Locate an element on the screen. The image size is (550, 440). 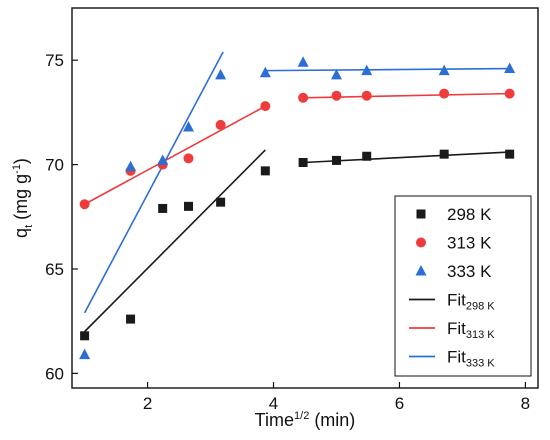
y-axis-title: qt (mg g-1) is located at coordinates (23, 198).